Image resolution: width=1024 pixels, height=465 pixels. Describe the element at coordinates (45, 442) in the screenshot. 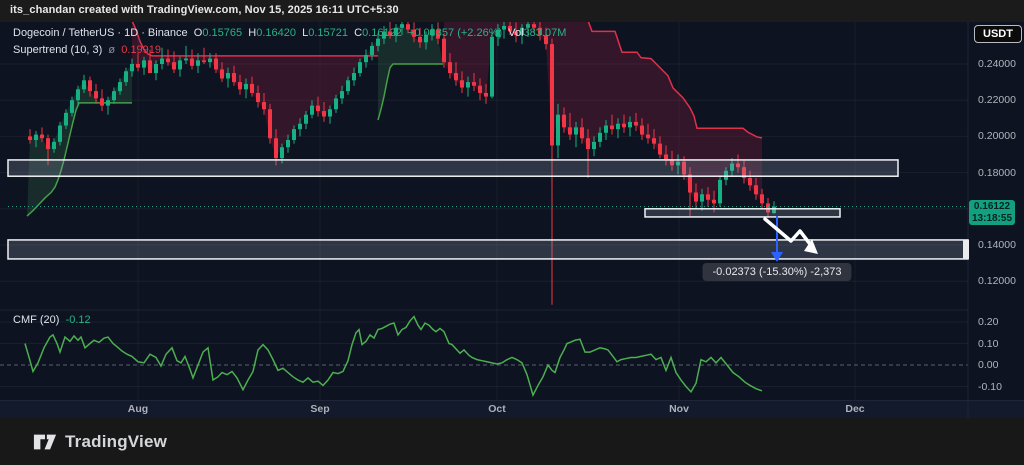

I see `tradingview-logo-icon` at that location.